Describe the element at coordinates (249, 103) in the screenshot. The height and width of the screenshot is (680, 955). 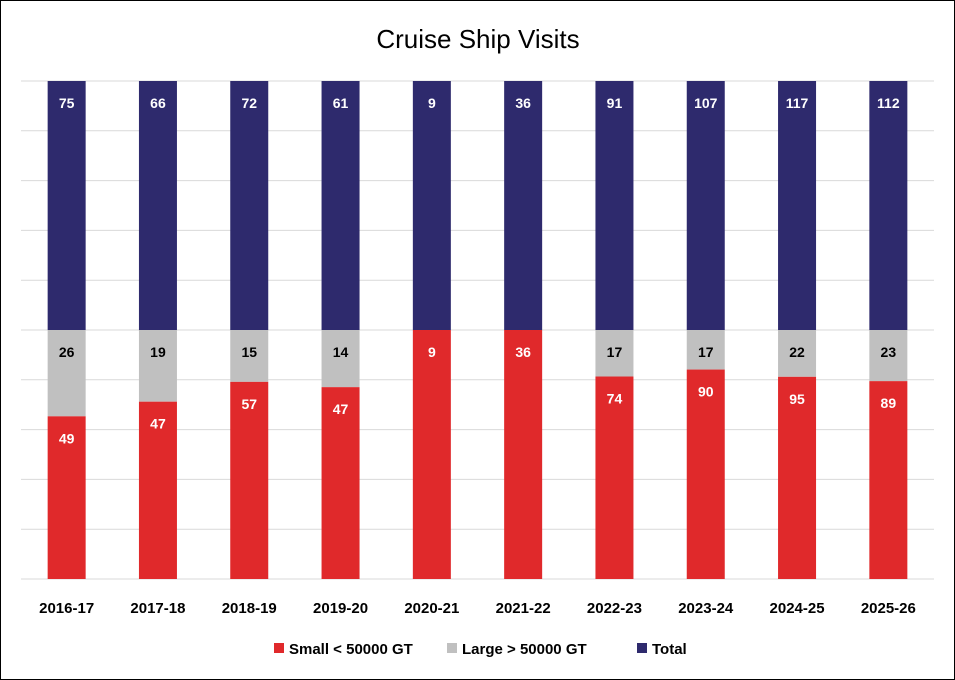
I see `data-label-total: 72` at that location.